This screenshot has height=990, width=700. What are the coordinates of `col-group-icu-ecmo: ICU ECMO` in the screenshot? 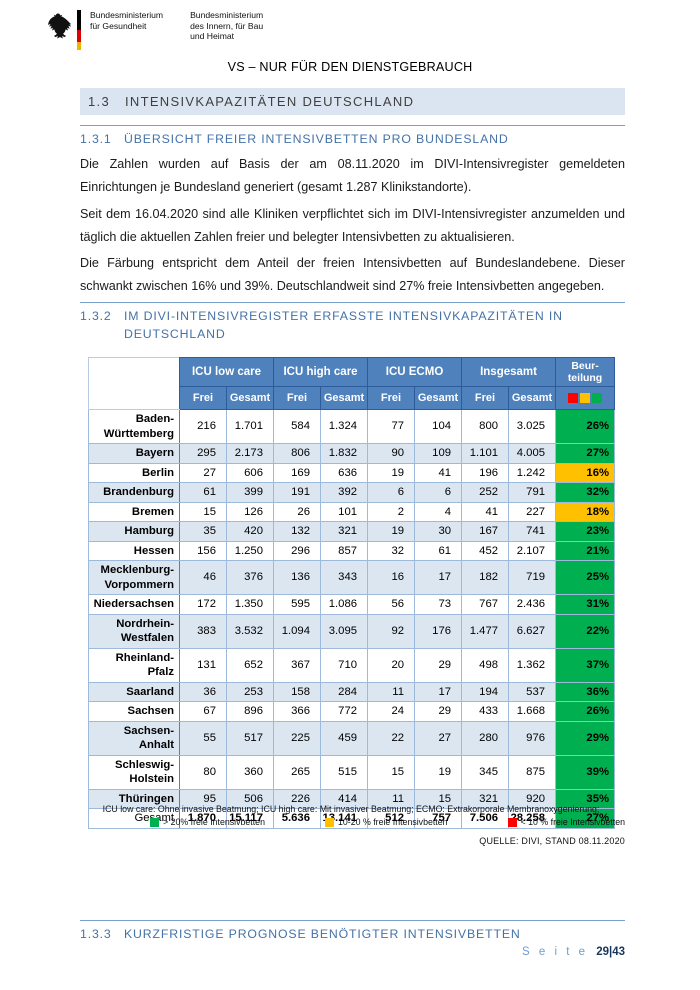 It's located at (415, 372).